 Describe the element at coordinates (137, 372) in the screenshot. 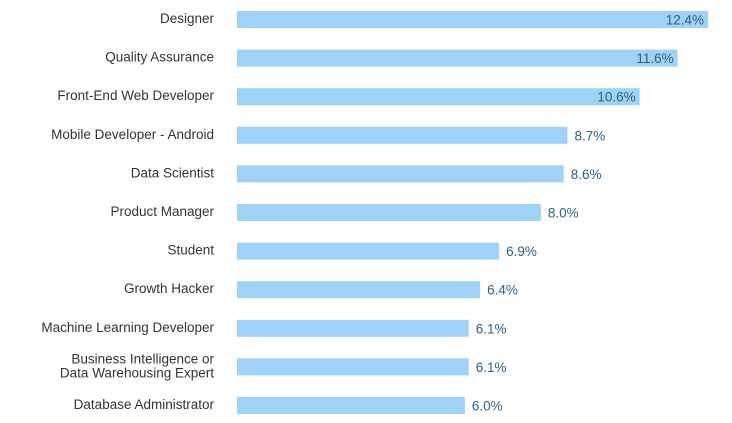

I see `category-label-line: Data Warehousing Expert` at that location.